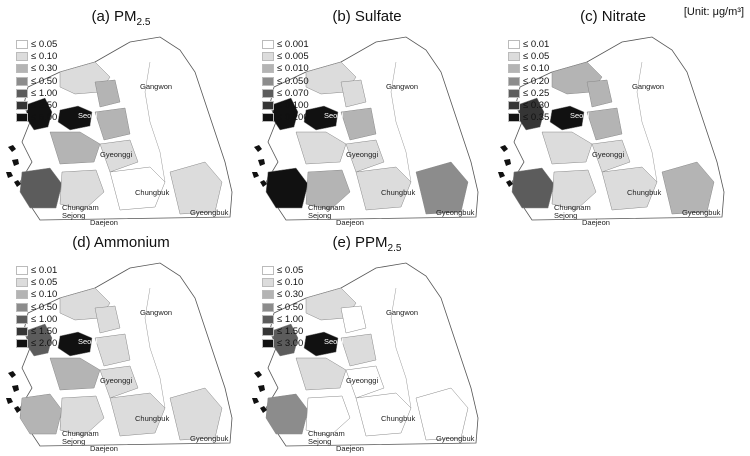 Image resolution: width=750 pixels, height=456 pixels. What do you see at coordinates (44, 295) in the screenshot?
I see `legend-label: ≤ 0.10` at bounding box center [44, 295].